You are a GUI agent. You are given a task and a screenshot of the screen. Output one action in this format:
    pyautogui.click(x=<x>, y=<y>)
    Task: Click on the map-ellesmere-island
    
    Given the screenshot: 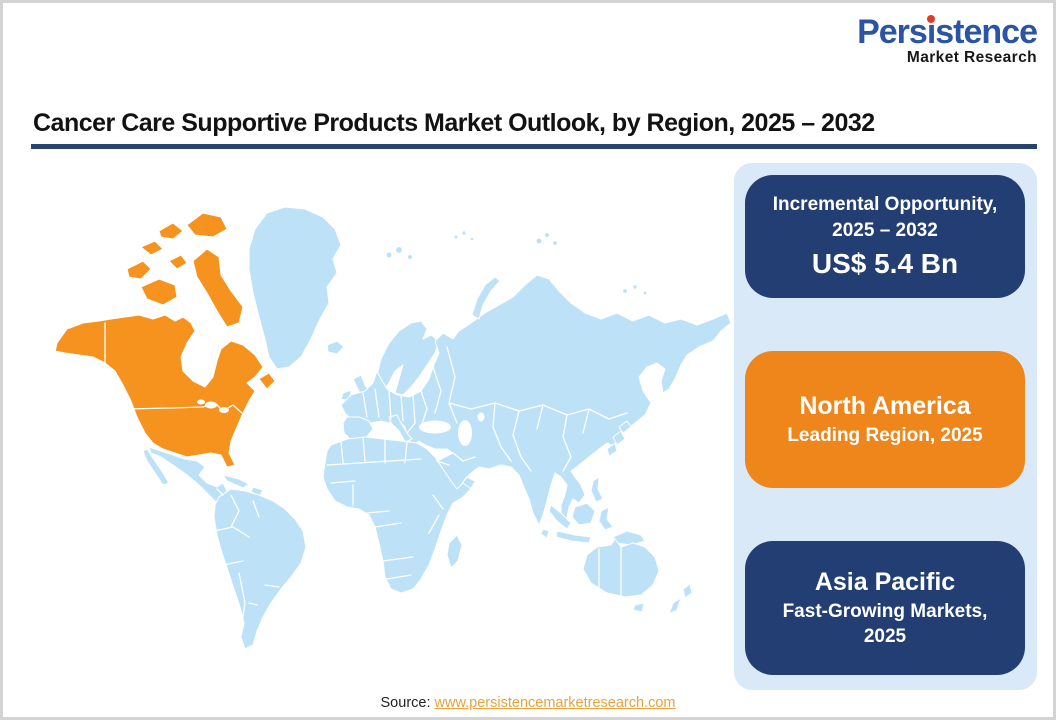 What is the action you would take?
    pyautogui.click(x=207, y=225)
    